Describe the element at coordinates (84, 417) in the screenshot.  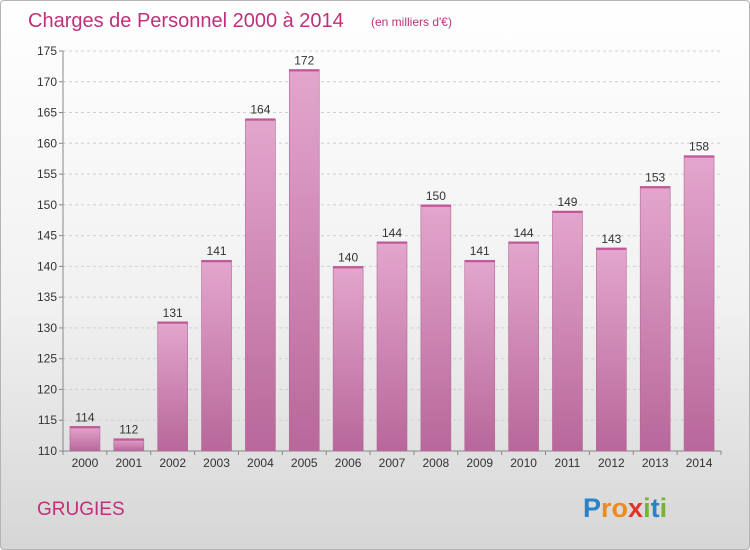
I see `bar-value-label: 114` at that location.